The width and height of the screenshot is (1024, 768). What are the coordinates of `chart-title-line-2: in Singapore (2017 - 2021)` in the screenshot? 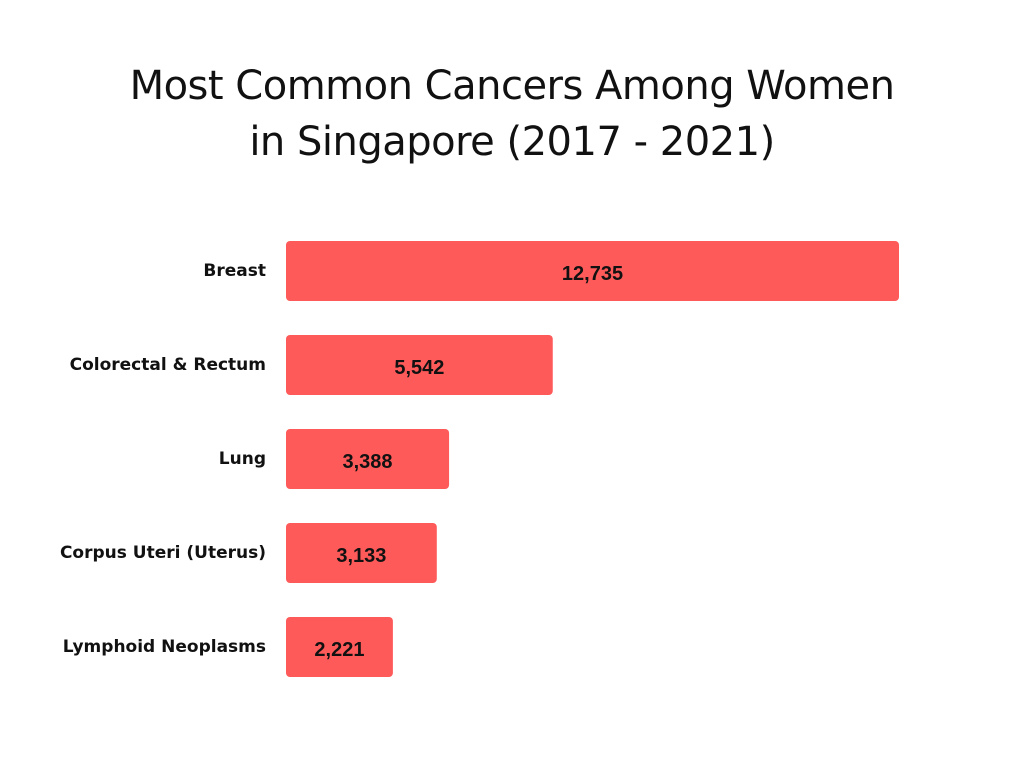 It's located at (512, 142).